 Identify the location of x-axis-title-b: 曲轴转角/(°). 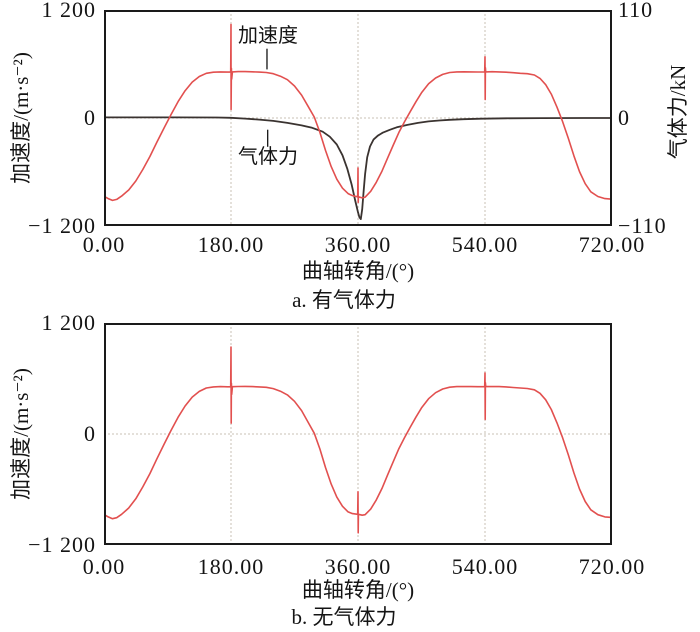
(358, 590).